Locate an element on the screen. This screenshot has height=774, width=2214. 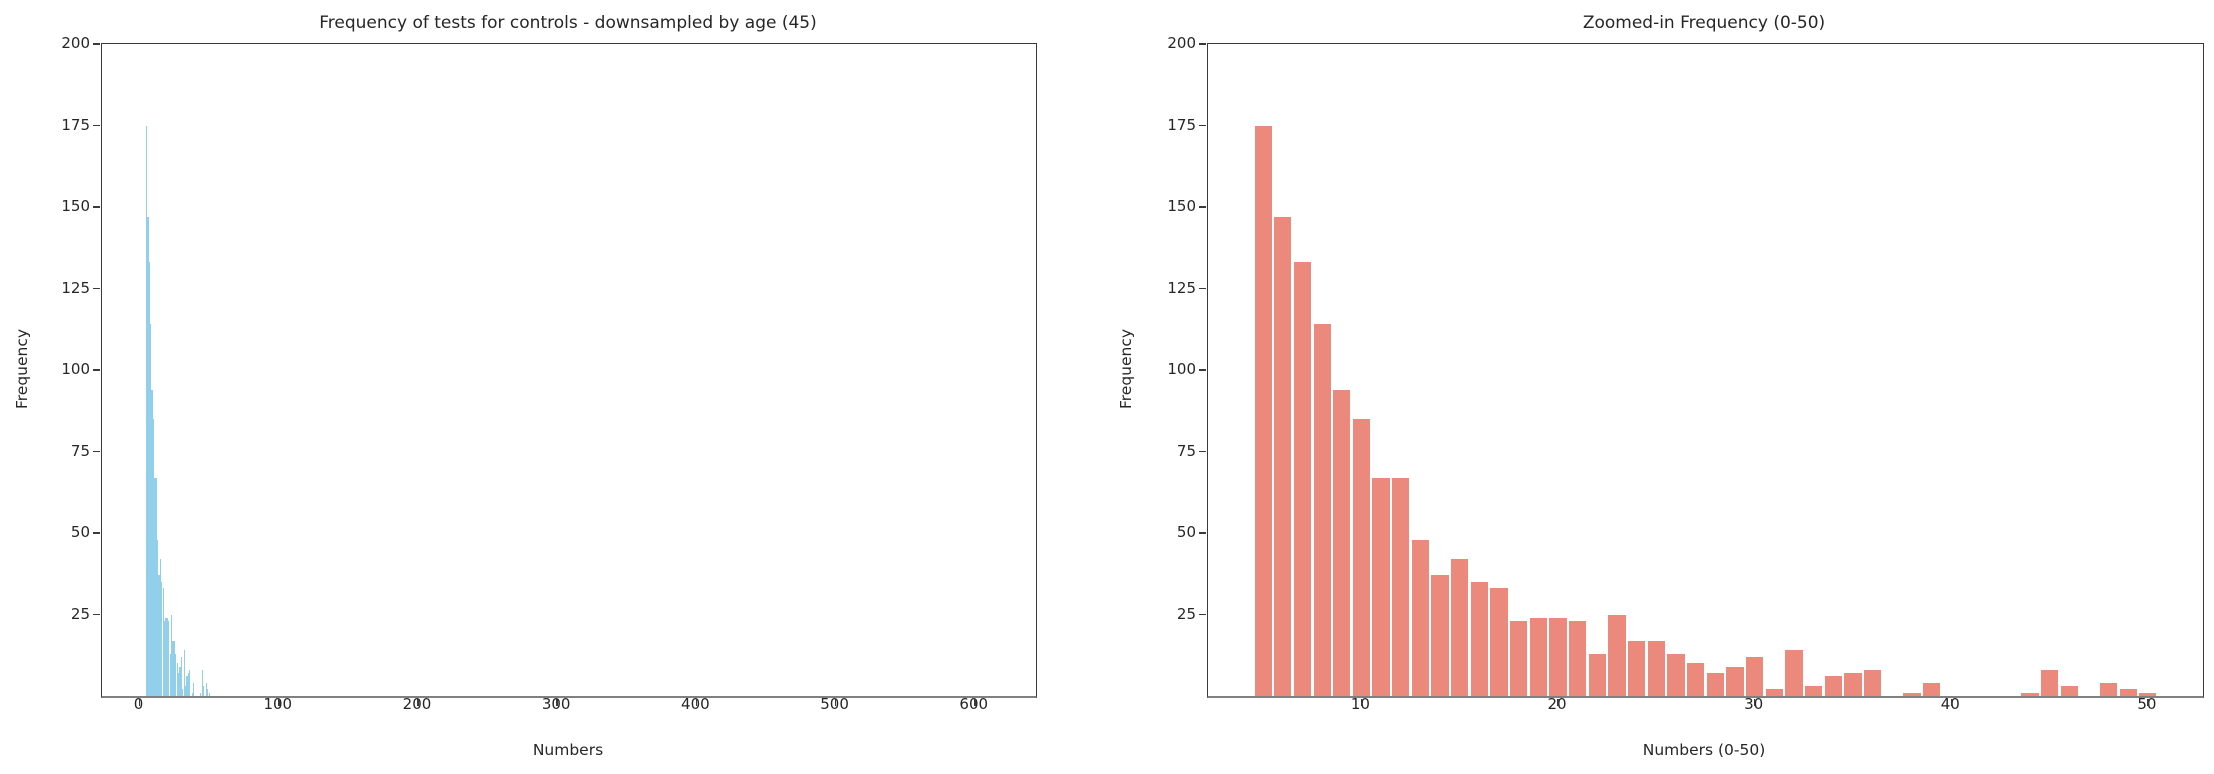
x-tick-label: 400 is located at coordinates (695, 704).